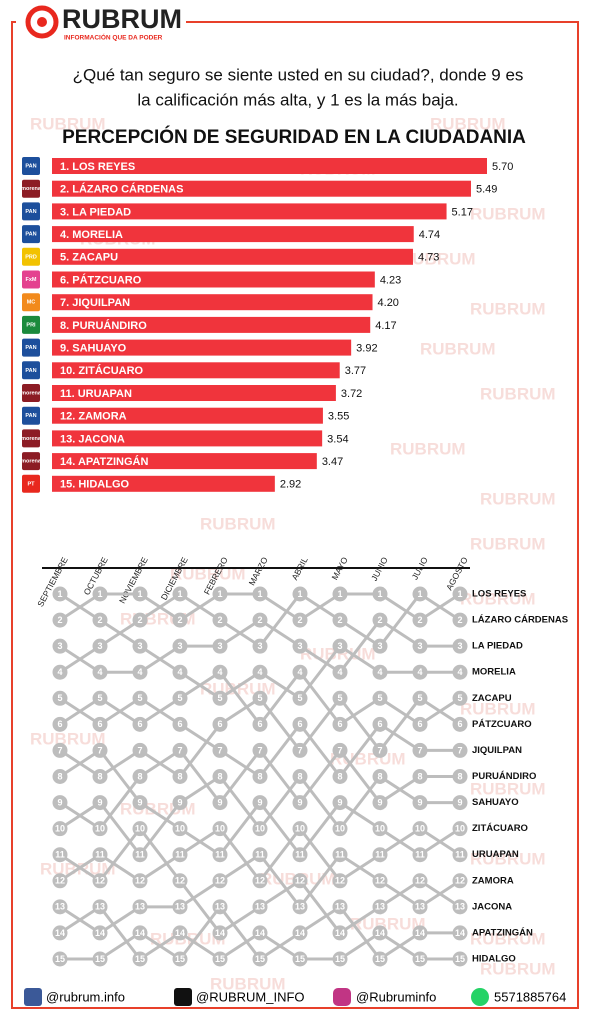 This screenshot has height=1029, width=591. I want to click on rank-number: 3, so click(419, 646).